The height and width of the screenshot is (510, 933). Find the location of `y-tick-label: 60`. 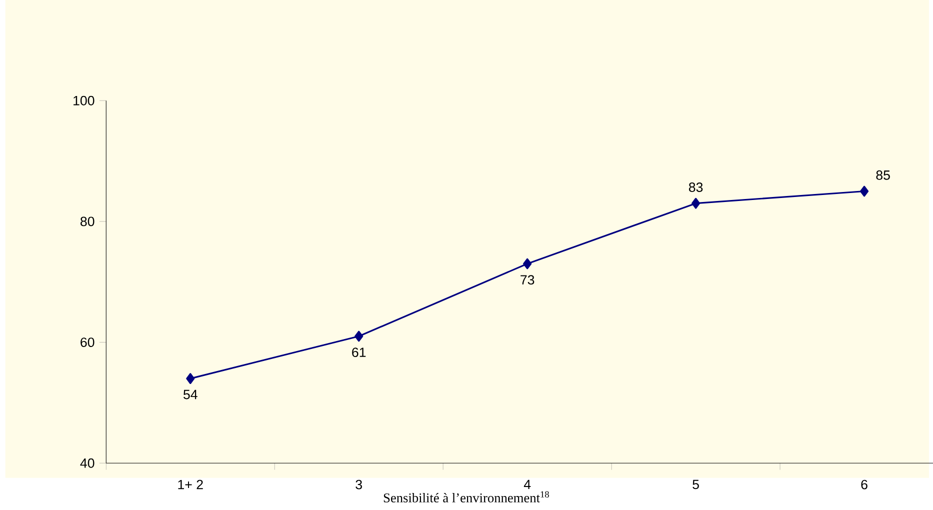

y-tick-label: 60 is located at coordinates (87, 343).